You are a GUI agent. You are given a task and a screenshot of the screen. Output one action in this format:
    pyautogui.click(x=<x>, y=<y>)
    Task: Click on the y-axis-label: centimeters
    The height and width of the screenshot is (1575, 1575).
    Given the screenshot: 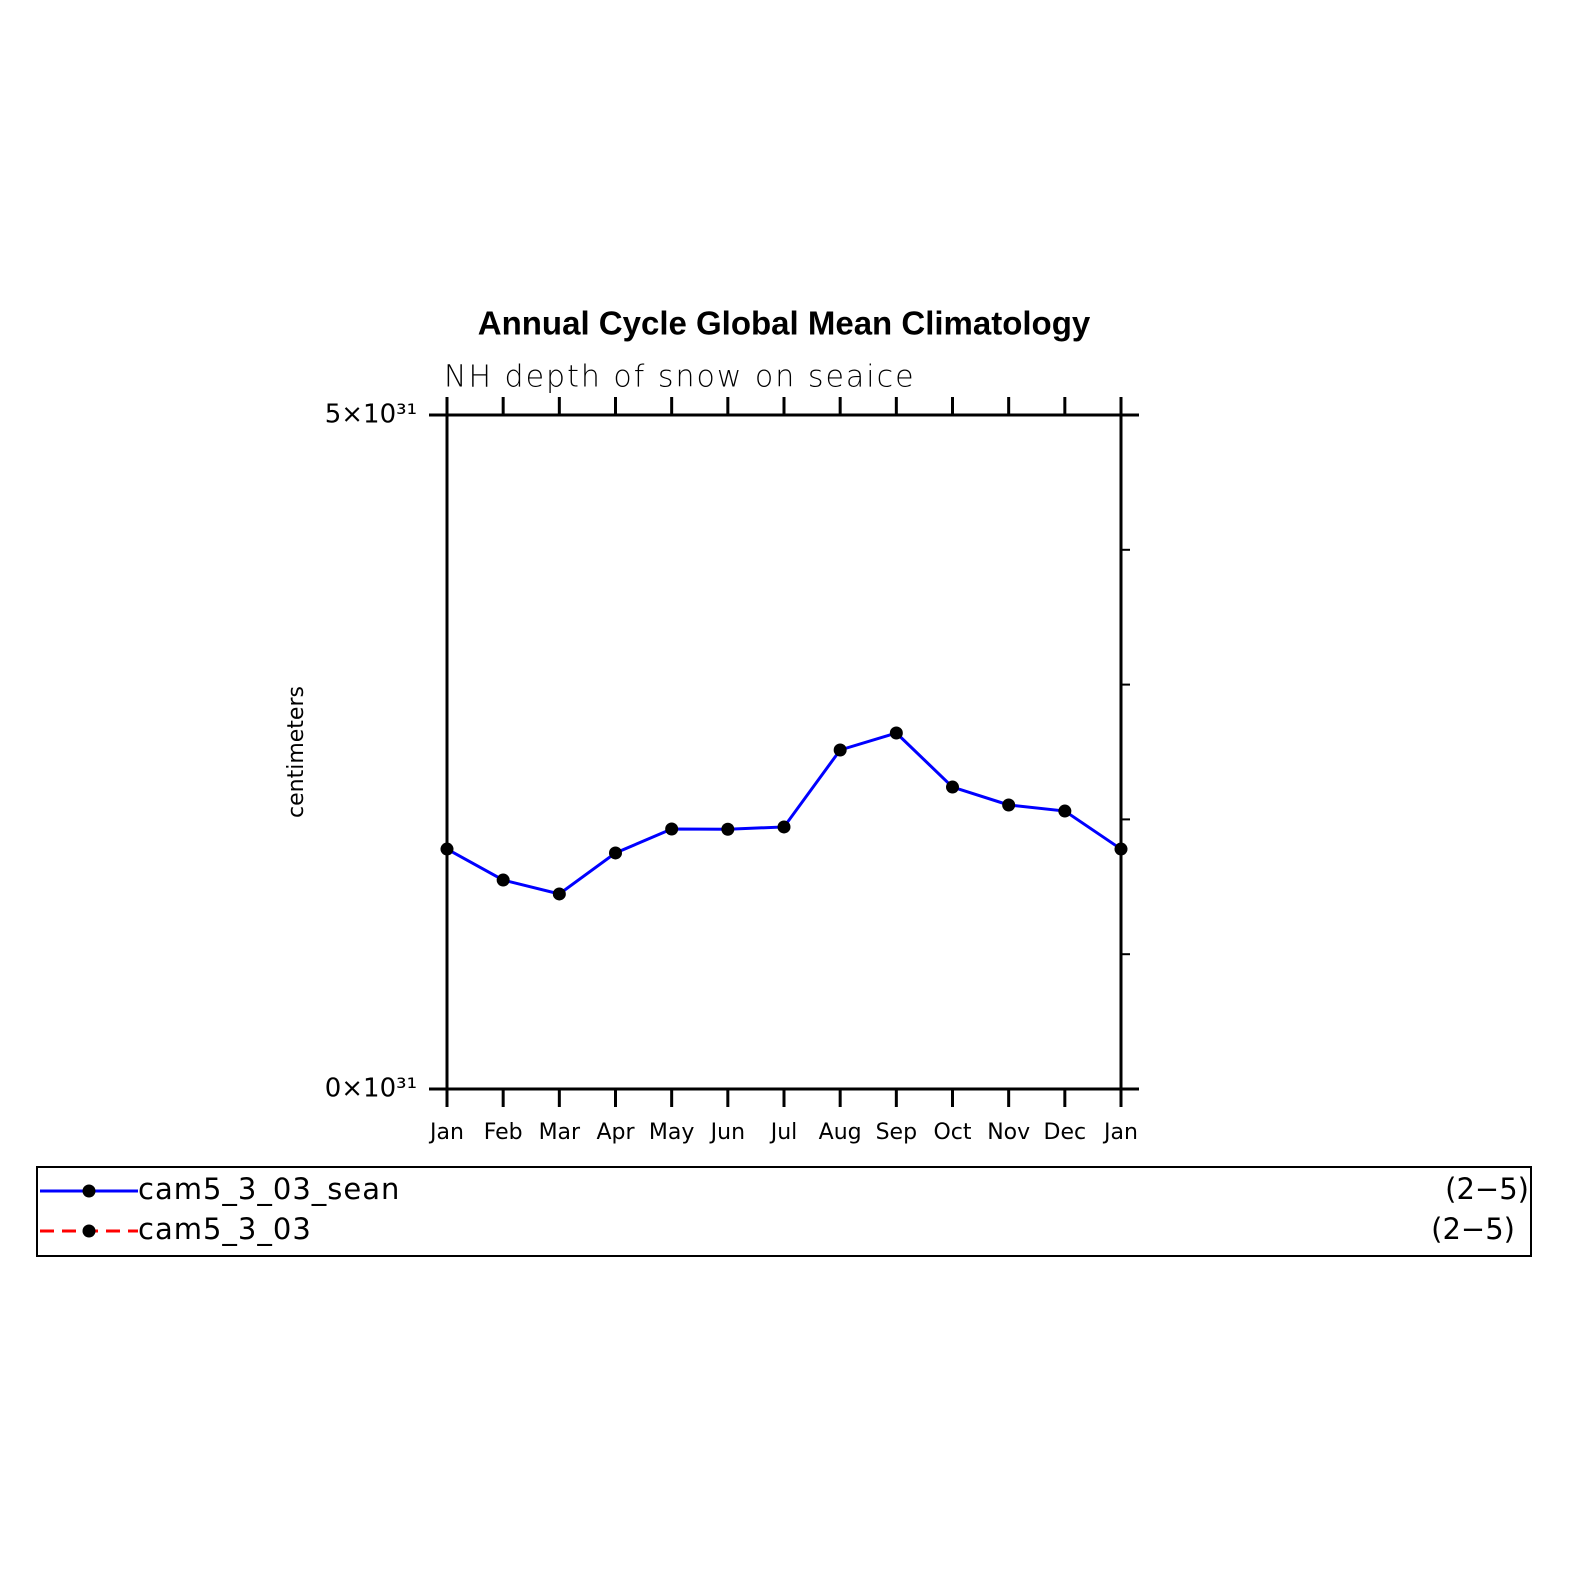 What is the action you would take?
    pyautogui.click(x=296, y=752)
    